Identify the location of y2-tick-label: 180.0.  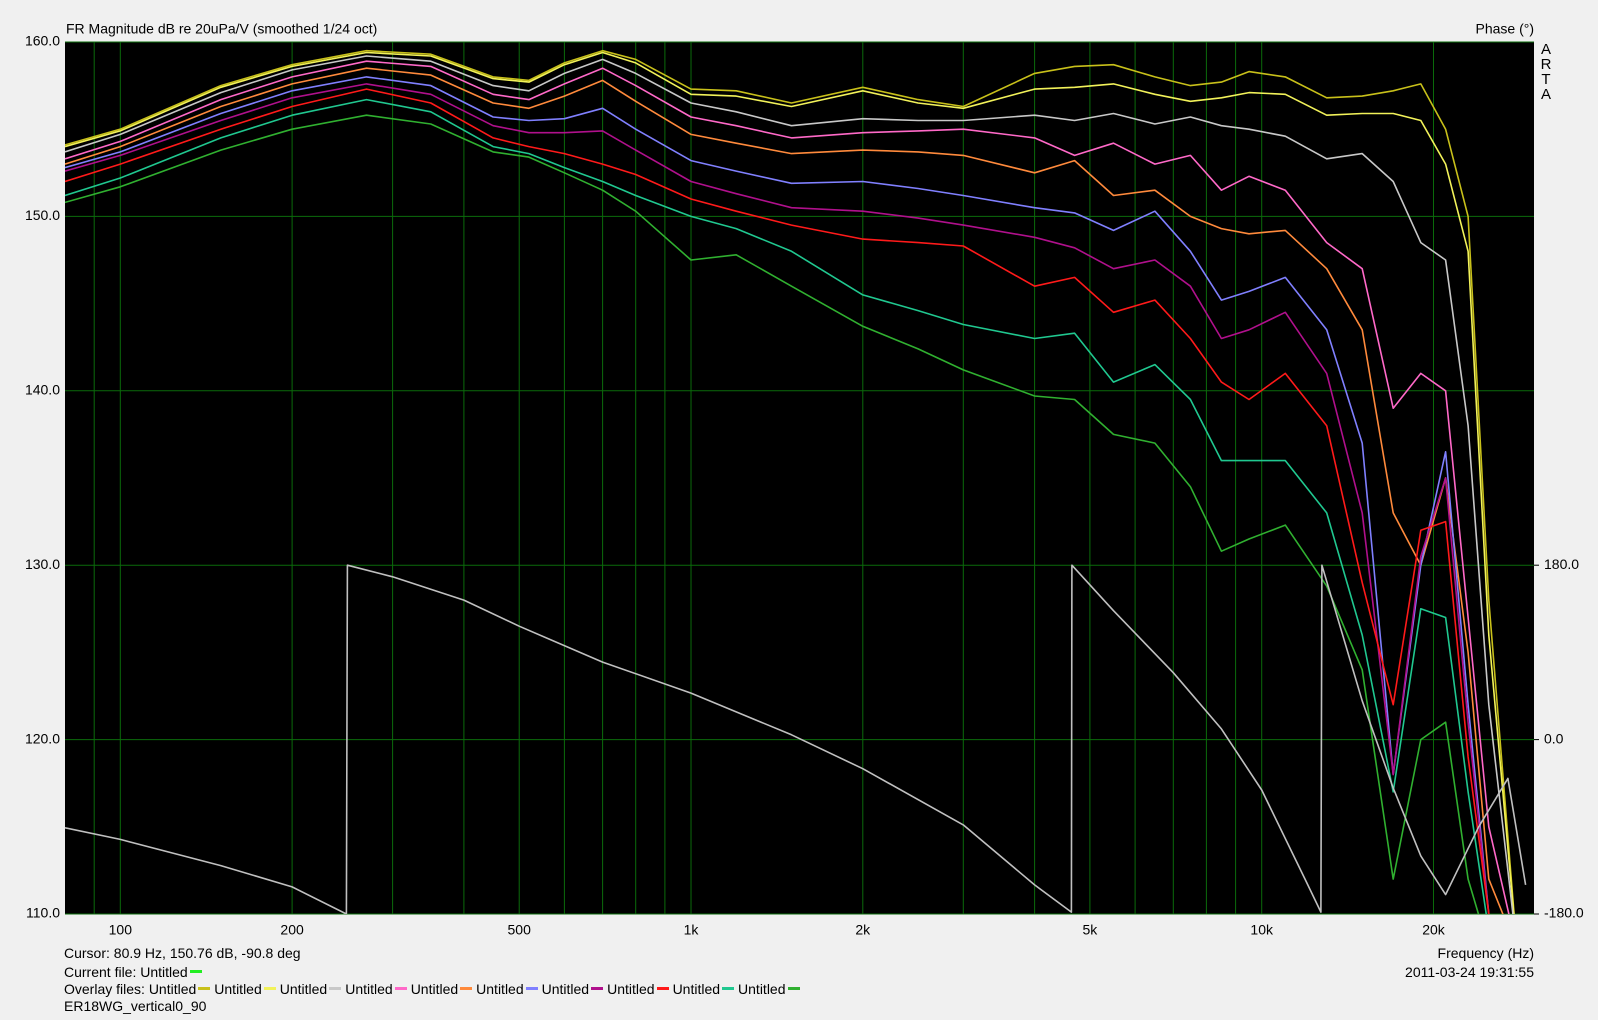
(1561, 564).